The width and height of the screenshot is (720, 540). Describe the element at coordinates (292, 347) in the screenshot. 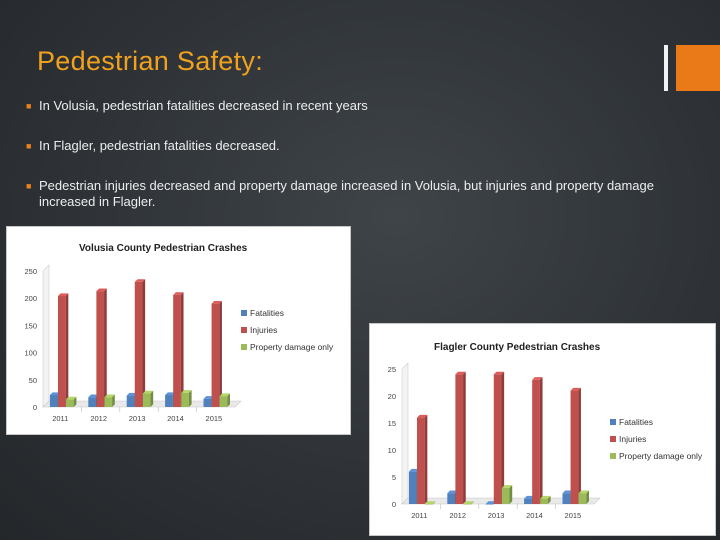

I see `legend-label: Property damage only` at that location.